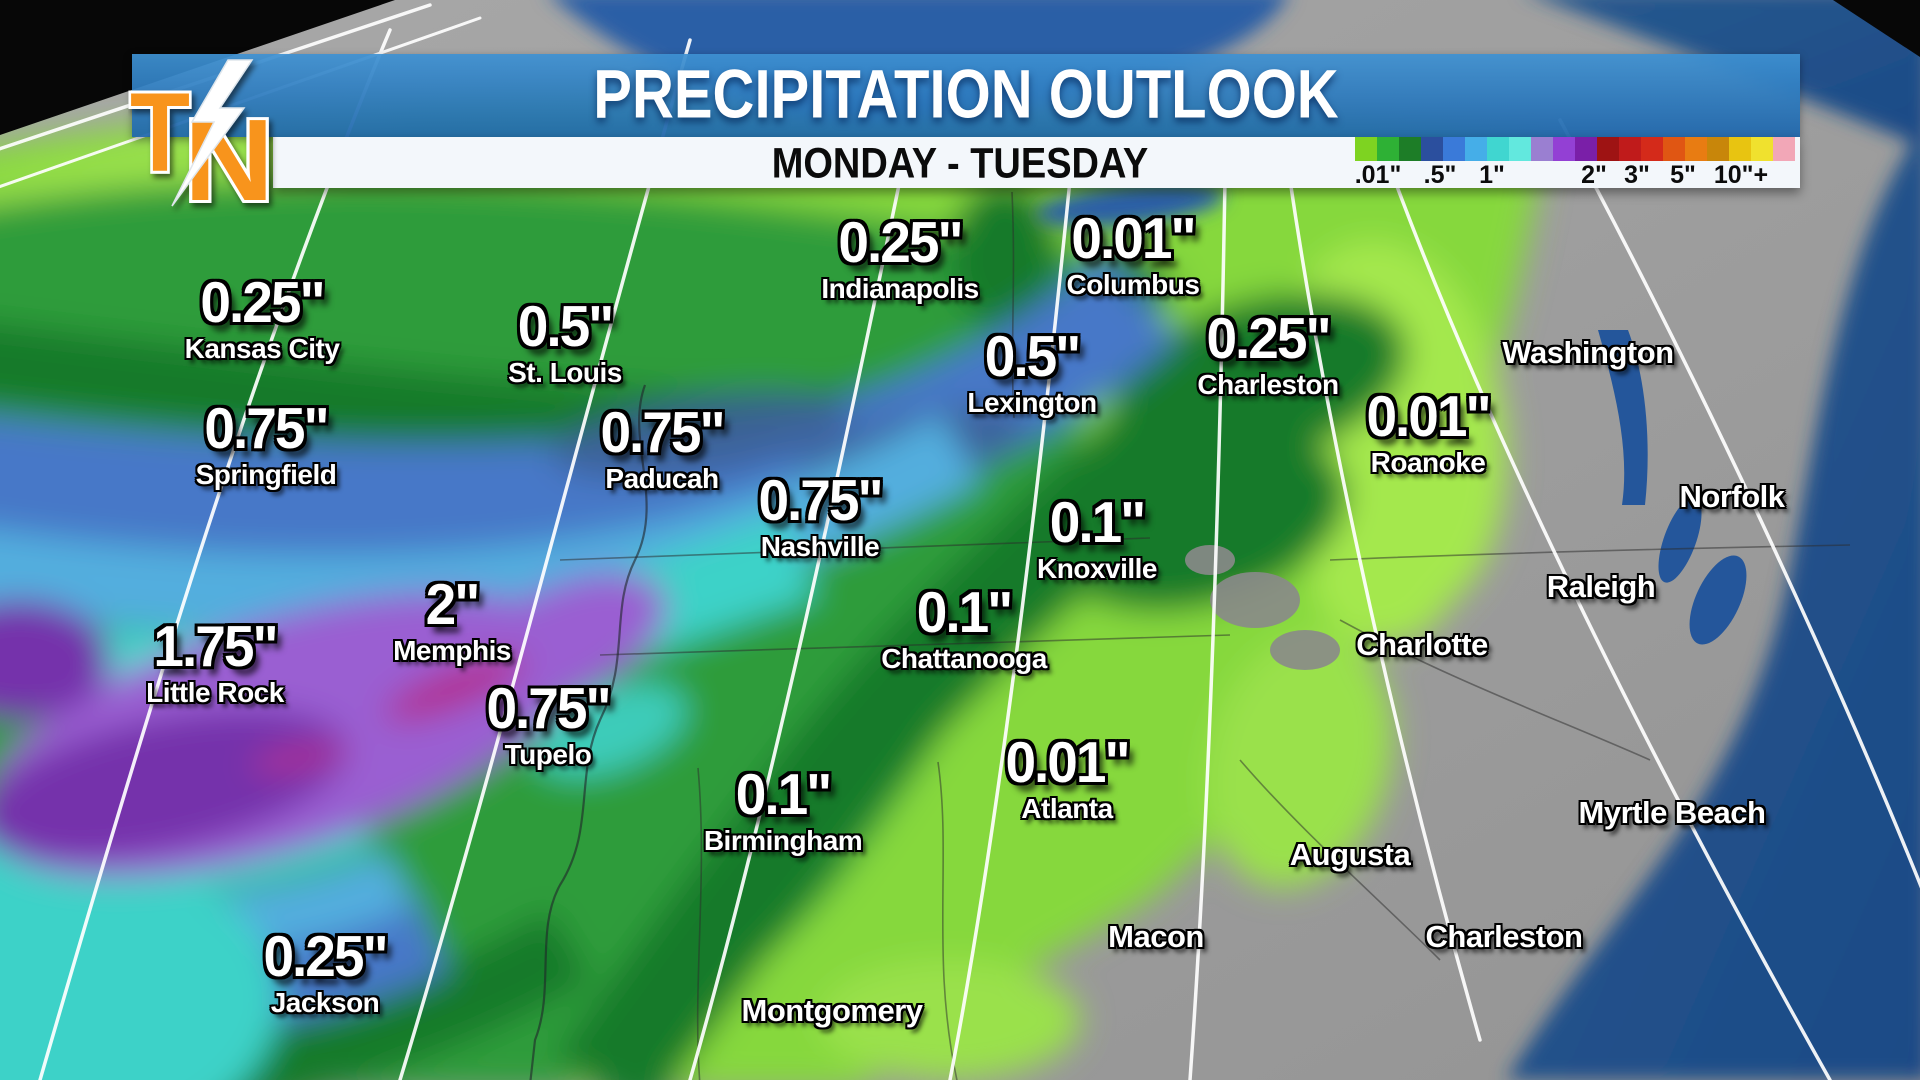 This screenshot has height=1080, width=1920. Describe the element at coordinates (452, 651) in the screenshot. I see `city-name: Memphis` at that location.